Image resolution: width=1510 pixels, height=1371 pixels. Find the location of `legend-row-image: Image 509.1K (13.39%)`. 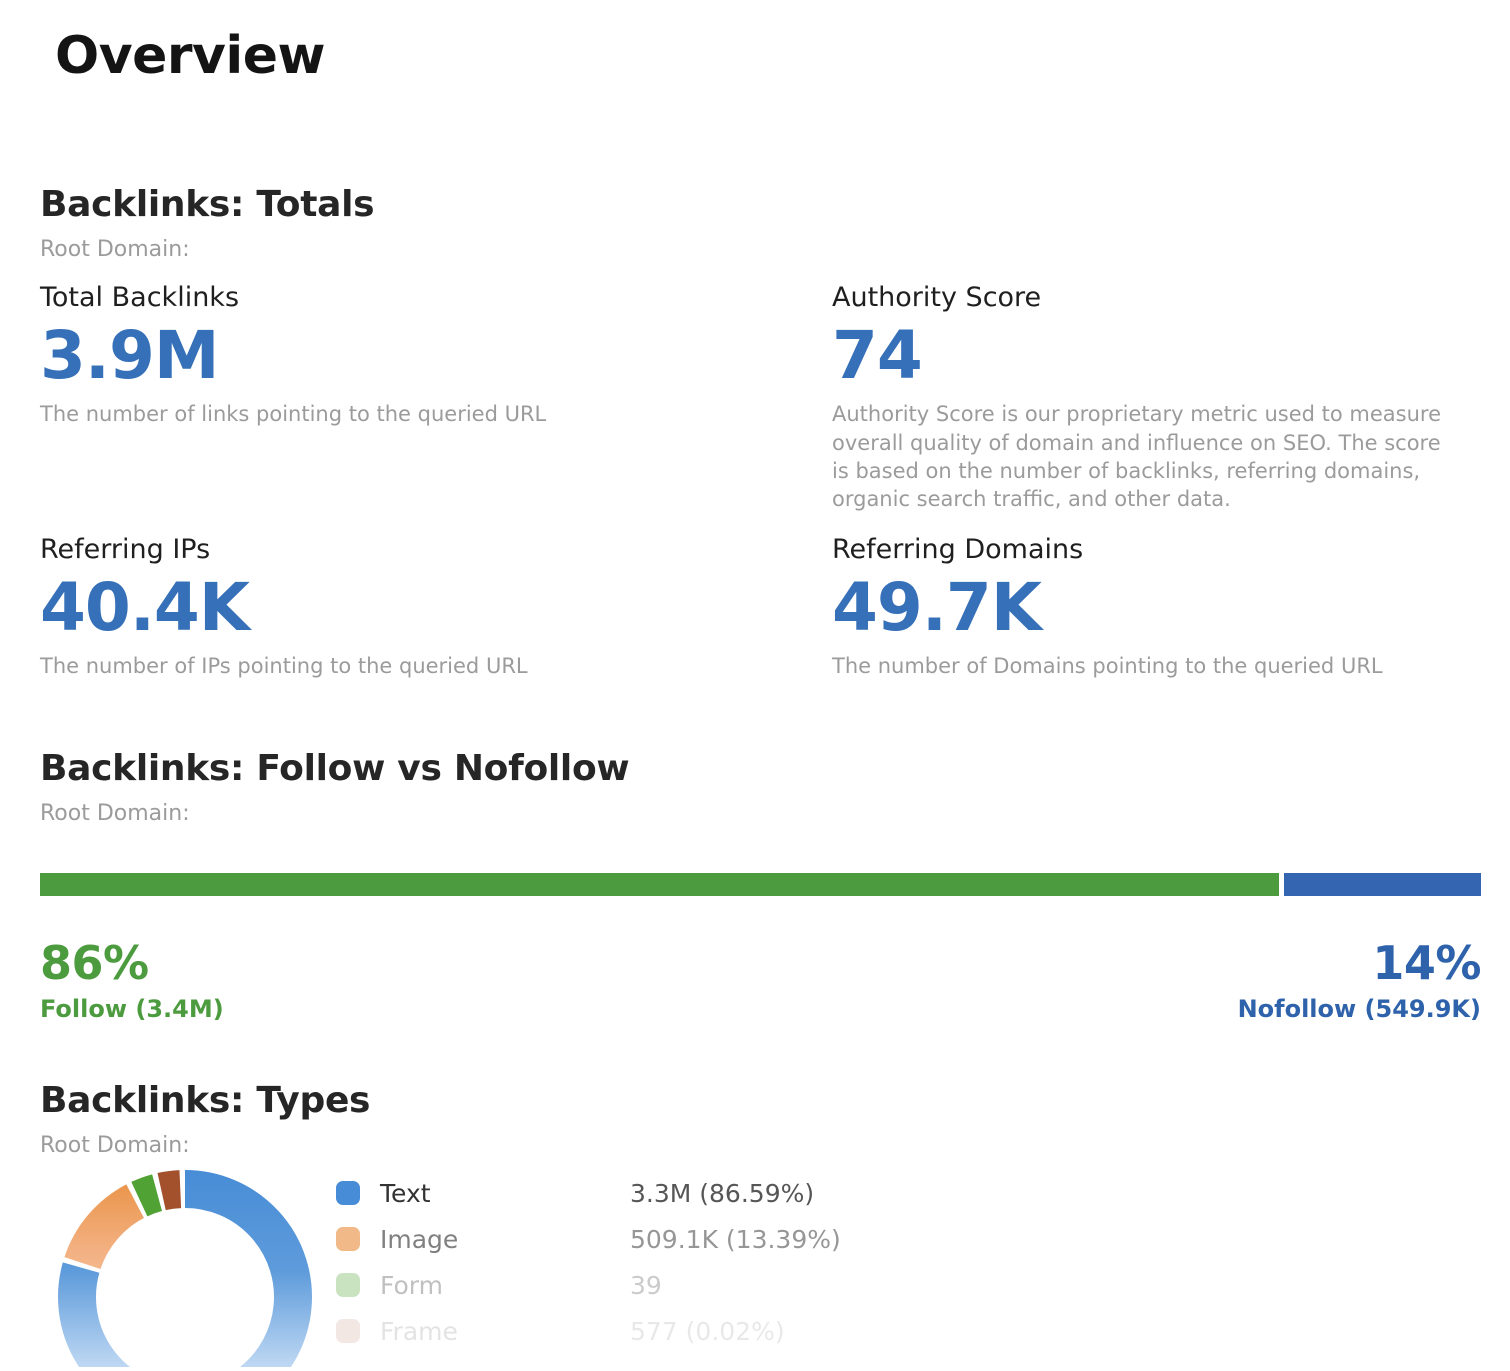

legend-row-image: Image 509.1K (13.39%) is located at coordinates (746, 1239).